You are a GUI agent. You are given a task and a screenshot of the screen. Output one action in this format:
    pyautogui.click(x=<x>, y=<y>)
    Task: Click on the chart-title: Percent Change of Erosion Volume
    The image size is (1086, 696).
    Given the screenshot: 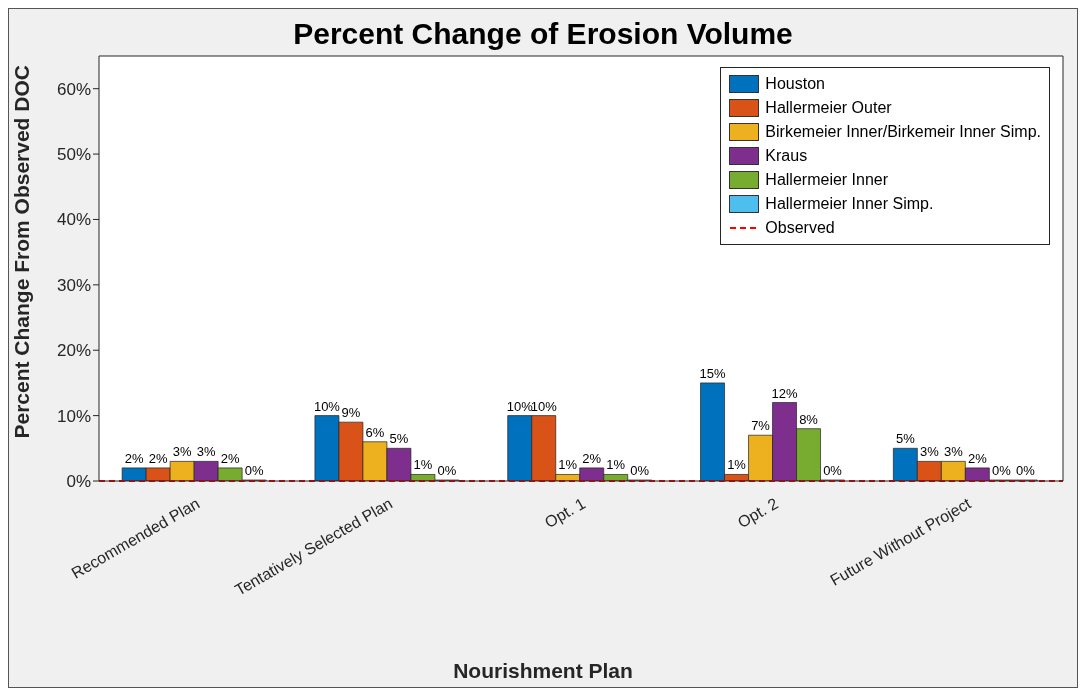 What is the action you would take?
    pyautogui.click(x=543, y=34)
    